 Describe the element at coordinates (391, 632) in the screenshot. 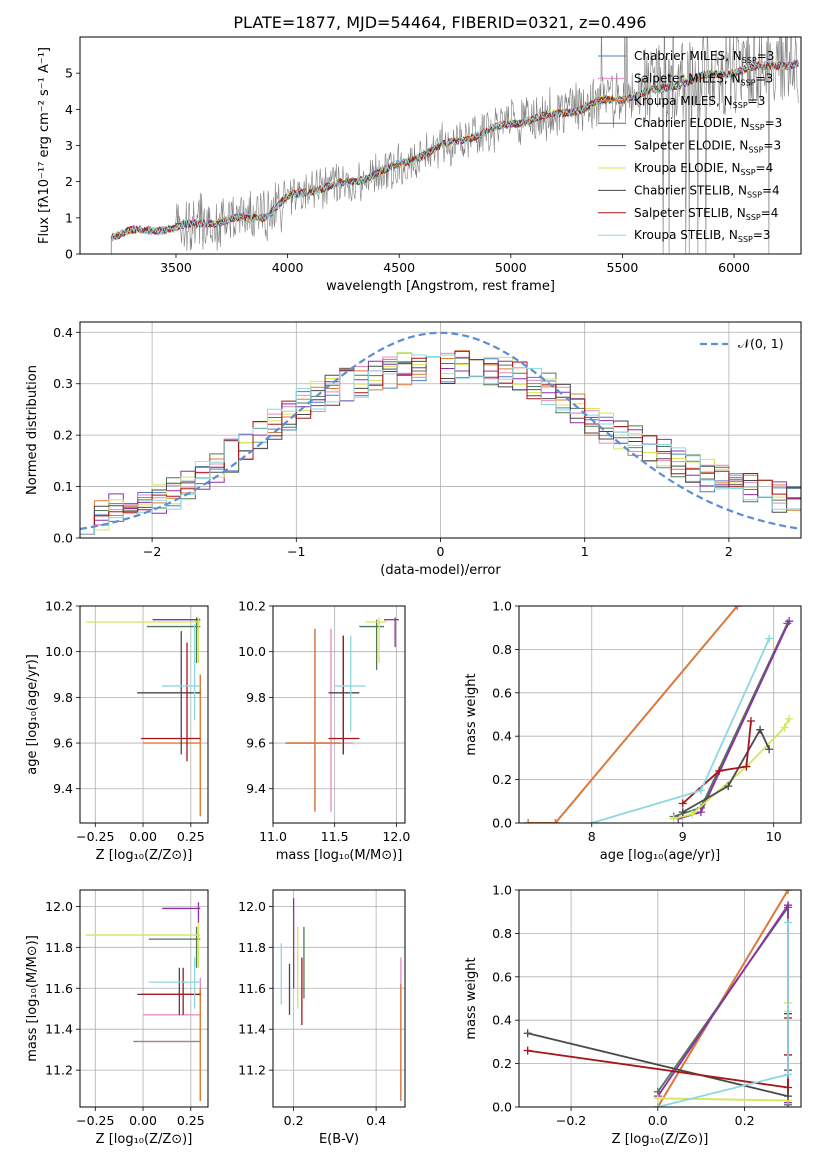

I see `point-salpeter-elodie` at that location.